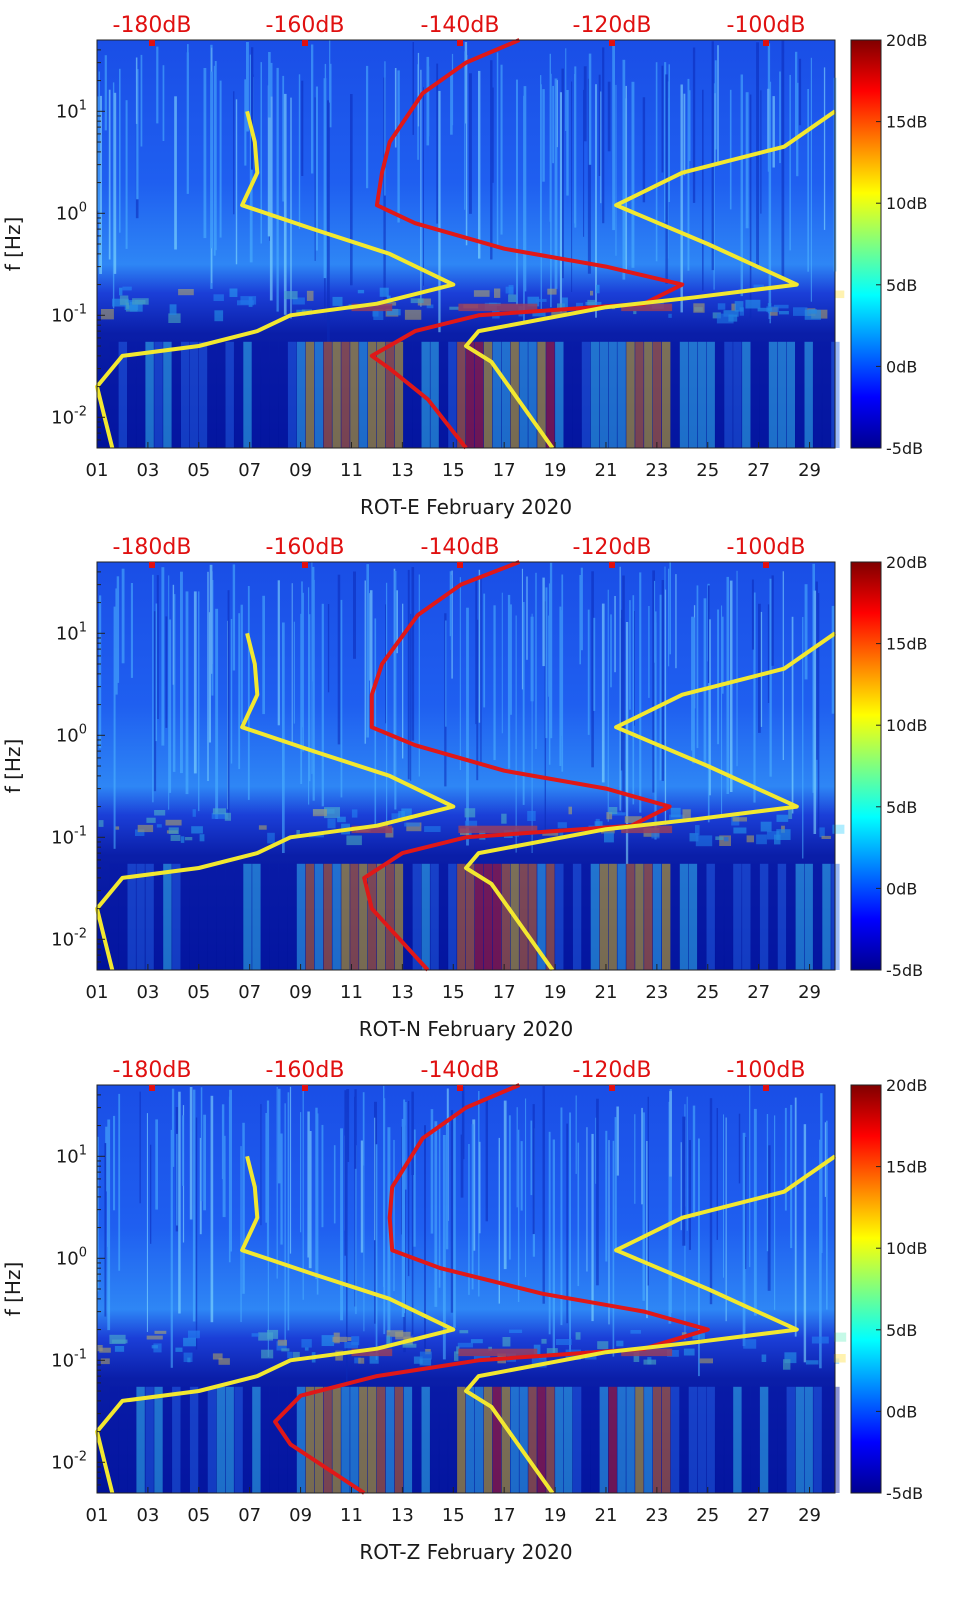 This screenshot has height=1599, width=962. I want to click on x-axis-title: ROT-N February 2020, so click(466, 1029).